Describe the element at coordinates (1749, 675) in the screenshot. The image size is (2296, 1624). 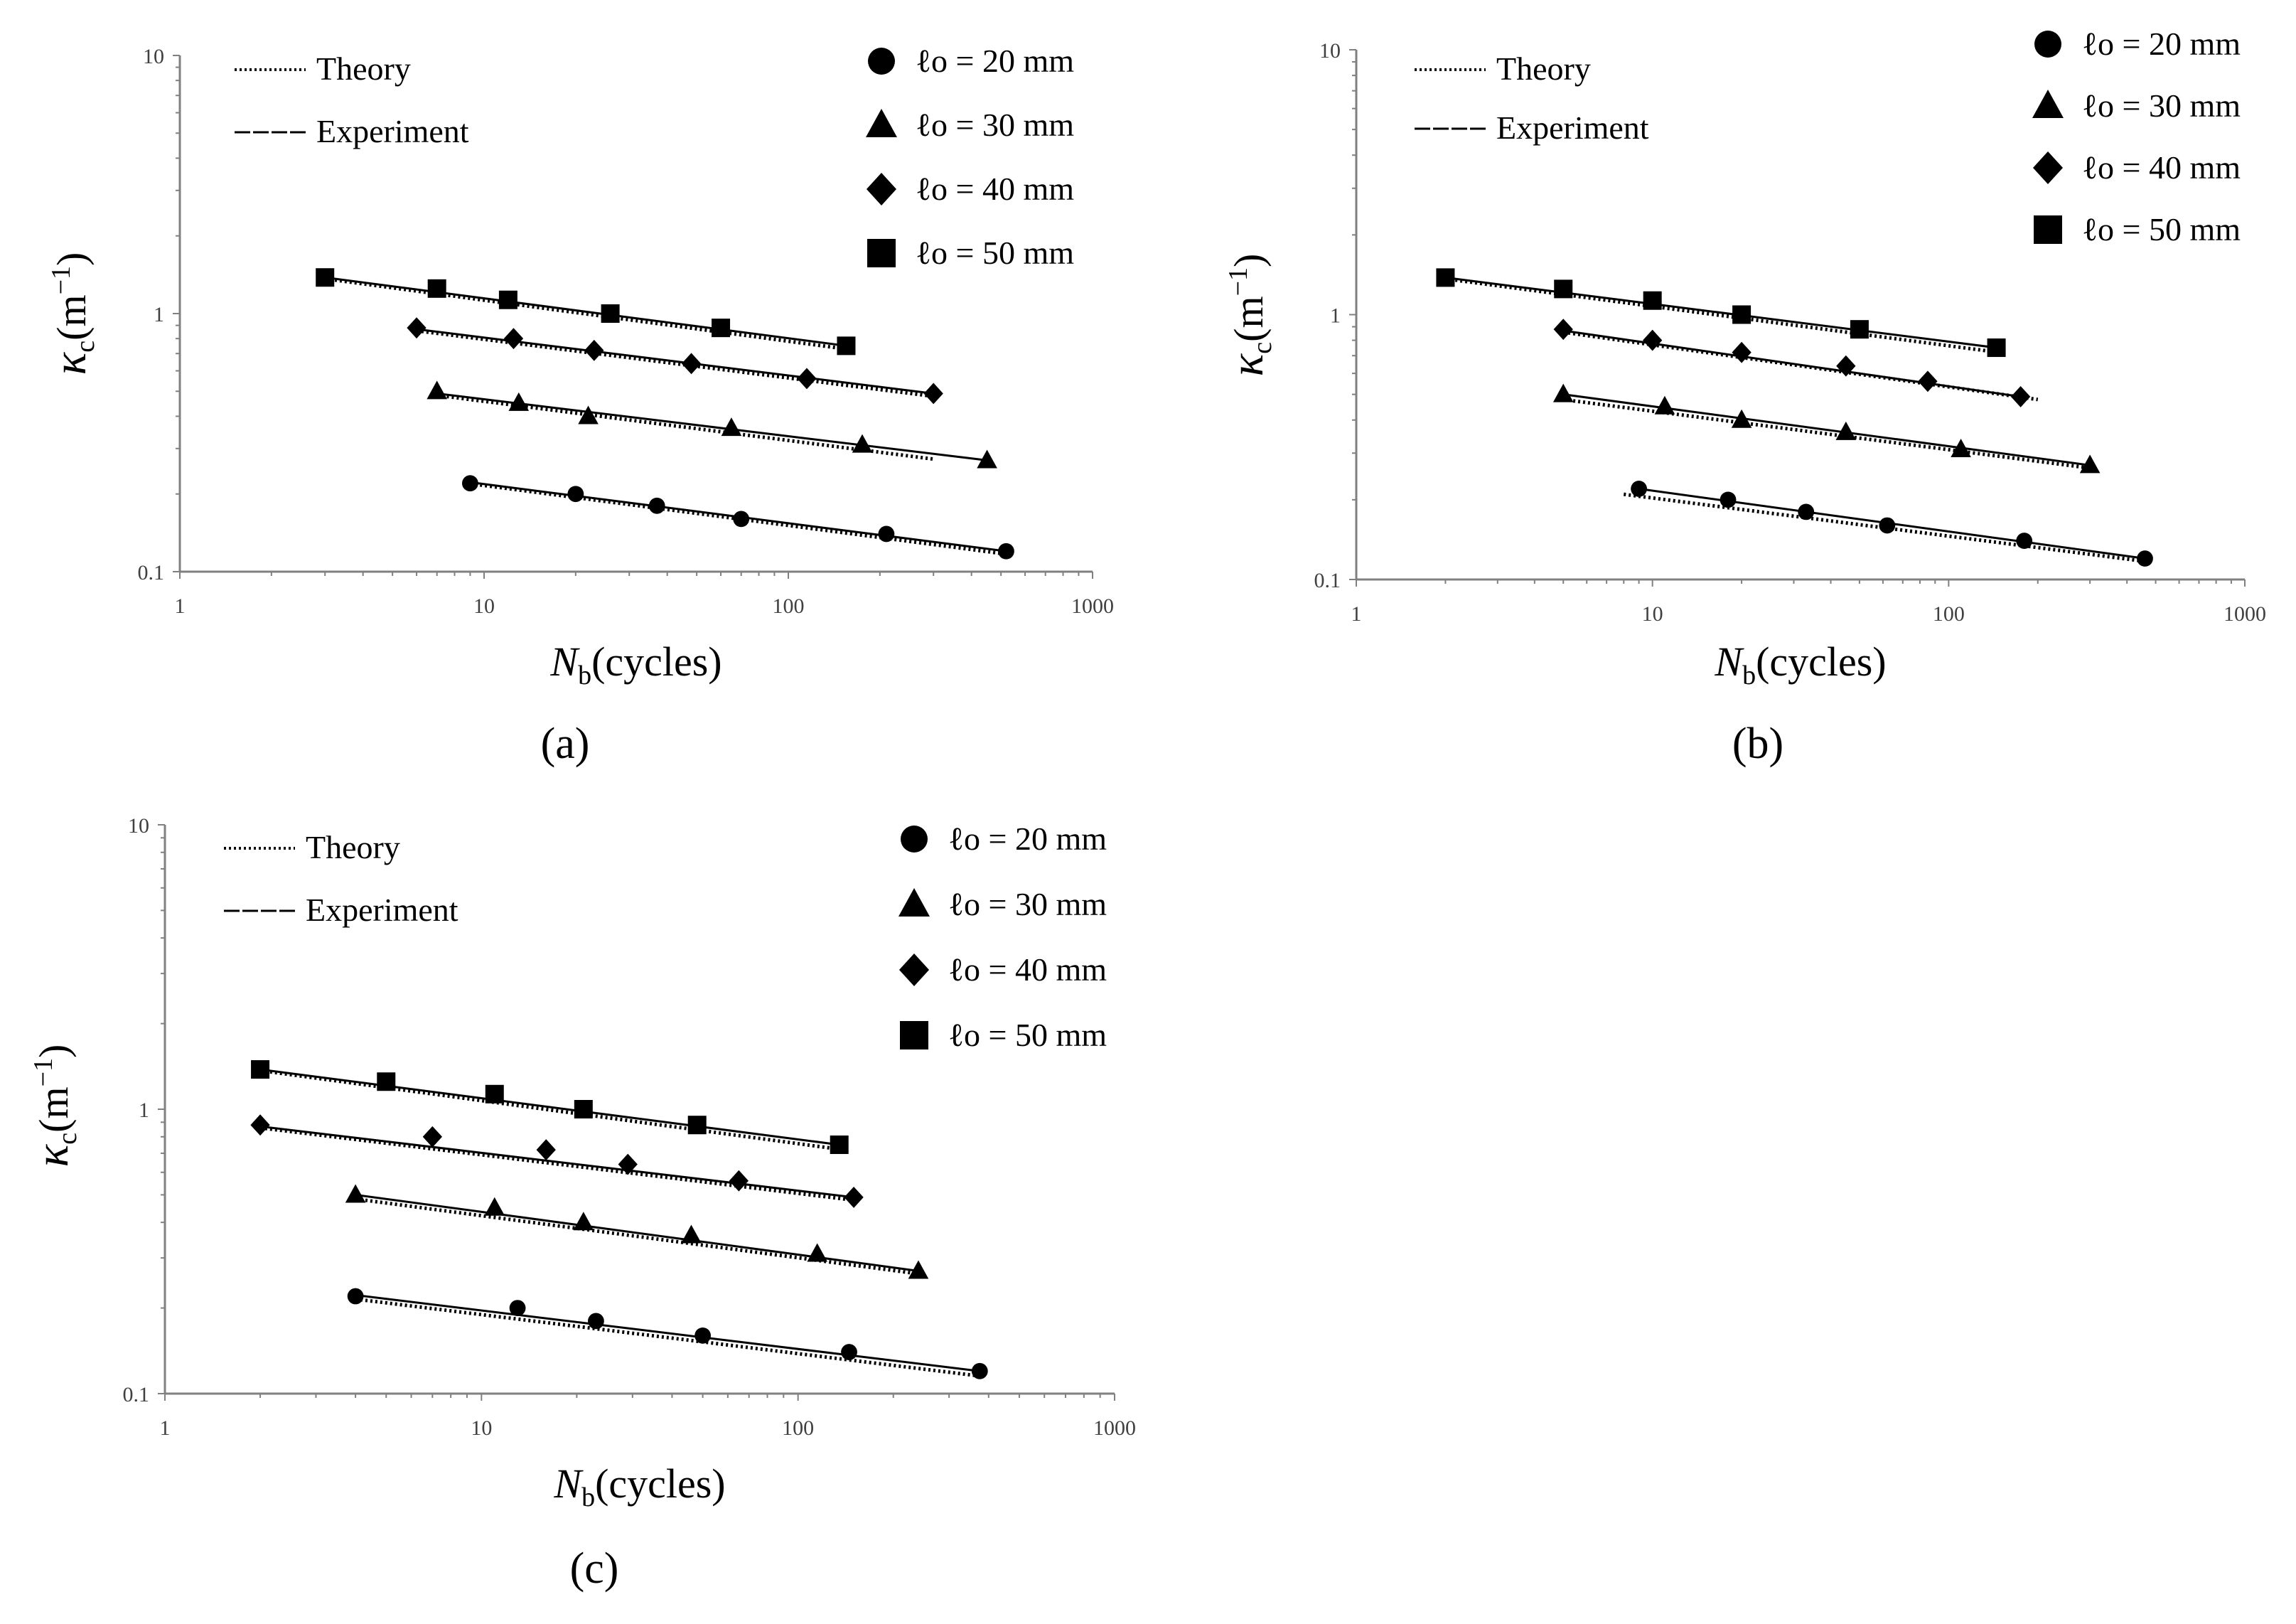
I see `x-axis-label-sub: b` at that location.